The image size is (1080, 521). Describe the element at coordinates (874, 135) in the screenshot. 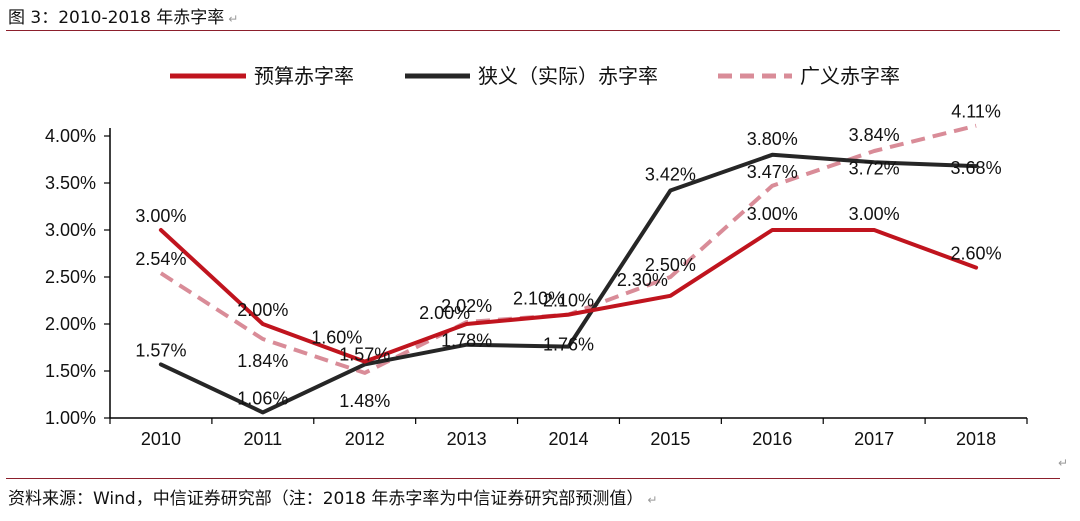

I see `data-label: 3.84%` at that location.